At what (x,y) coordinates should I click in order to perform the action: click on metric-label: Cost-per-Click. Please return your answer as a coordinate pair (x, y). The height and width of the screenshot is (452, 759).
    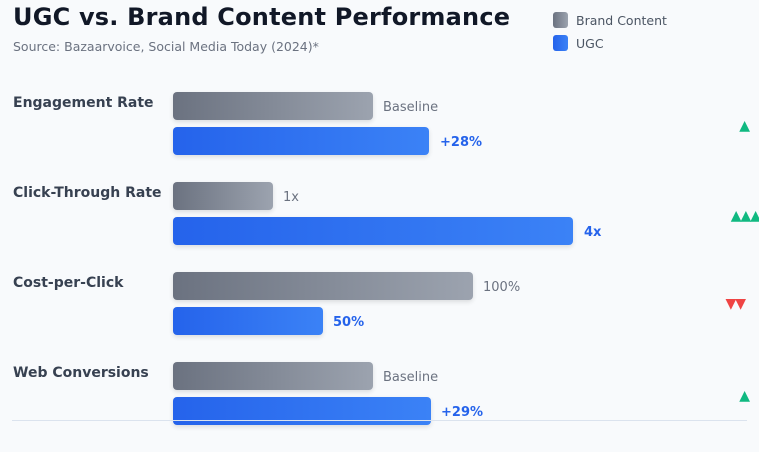
    Looking at the image, I should click on (68, 283).